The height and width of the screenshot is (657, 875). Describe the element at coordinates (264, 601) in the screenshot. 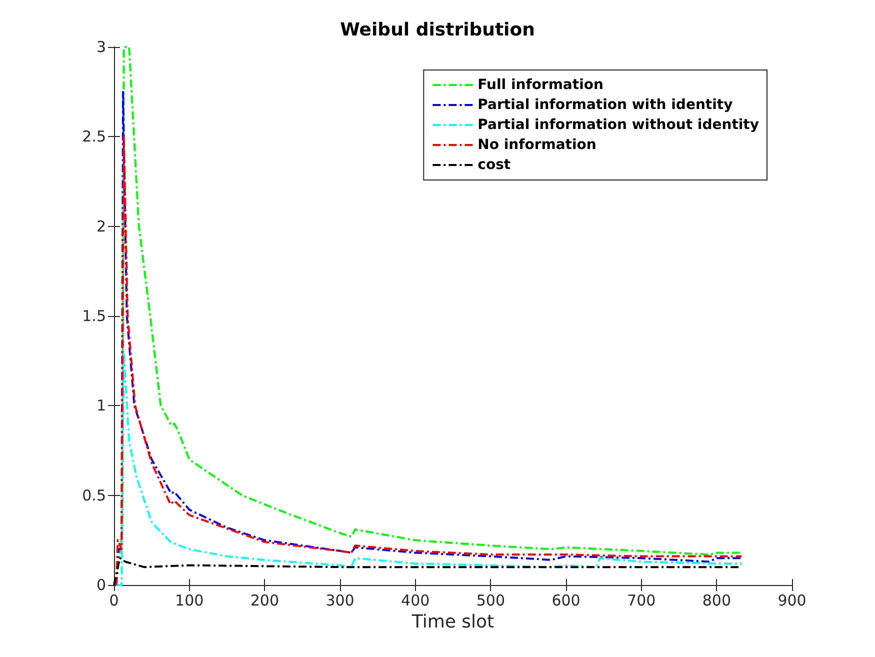

I see `x-tick-label: 200` at that location.